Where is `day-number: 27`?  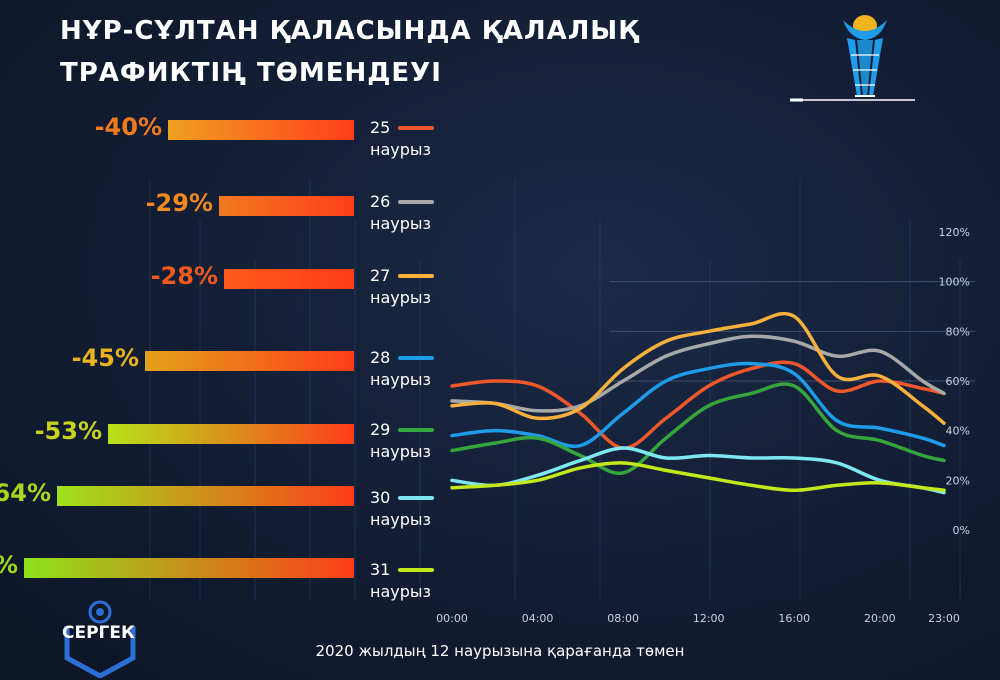 day-number: 27 is located at coordinates (380, 275).